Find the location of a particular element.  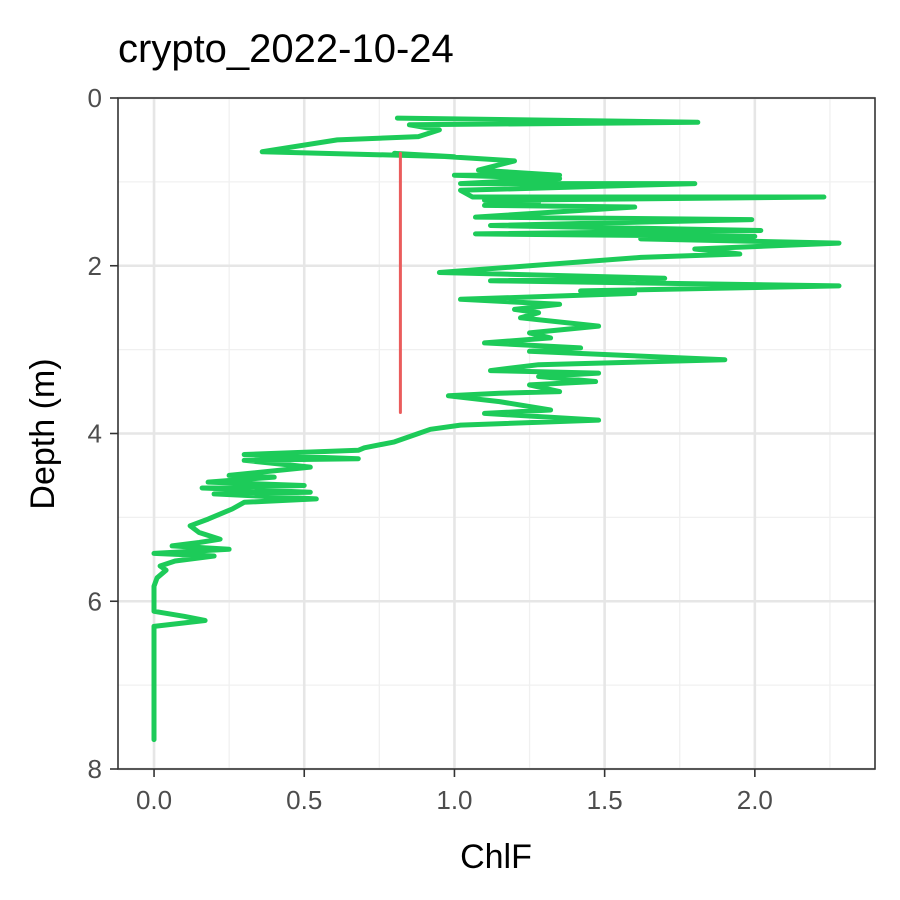

x-tick-label: 2.0 is located at coordinates (755, 800).